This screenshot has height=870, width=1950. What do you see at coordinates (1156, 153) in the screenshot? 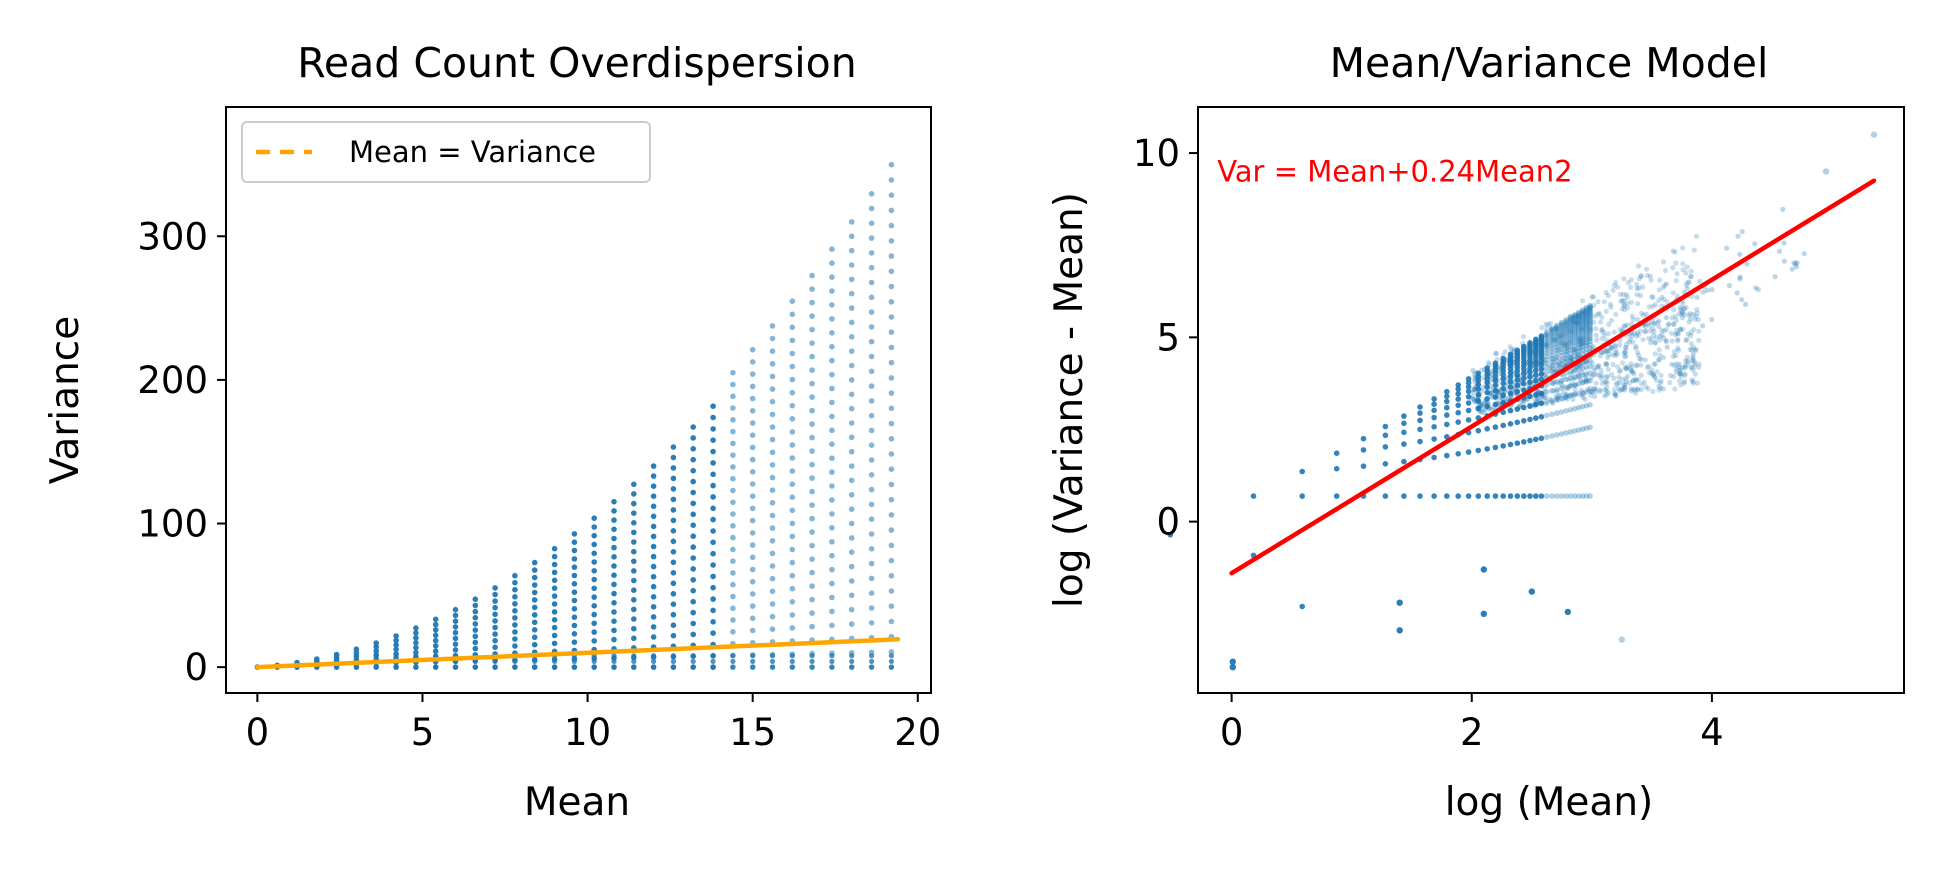
I see `chart2-y-tick-label: 10` at bounding box center [1156, 153].